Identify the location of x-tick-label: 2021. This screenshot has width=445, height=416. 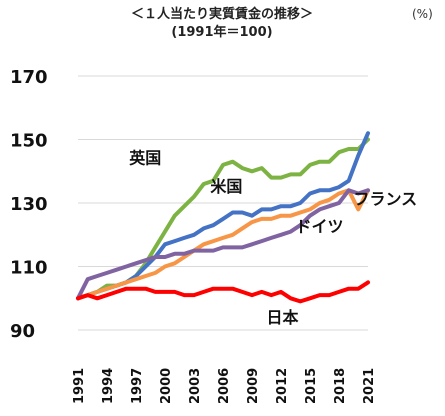
(369, 386).